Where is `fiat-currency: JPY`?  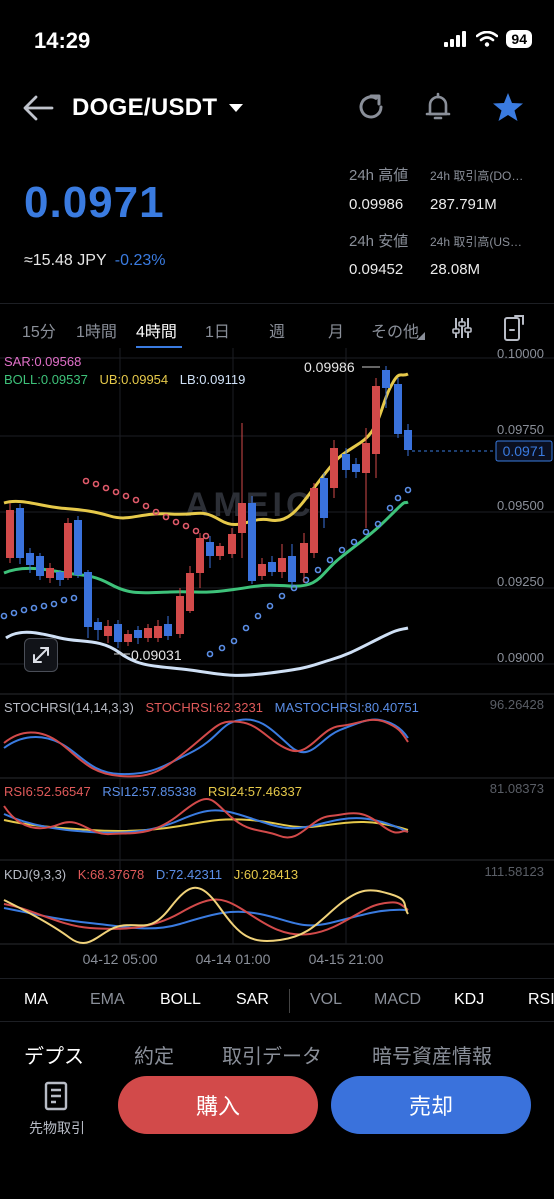 fiat-currency: JPY is located at coordinates (92, 260).